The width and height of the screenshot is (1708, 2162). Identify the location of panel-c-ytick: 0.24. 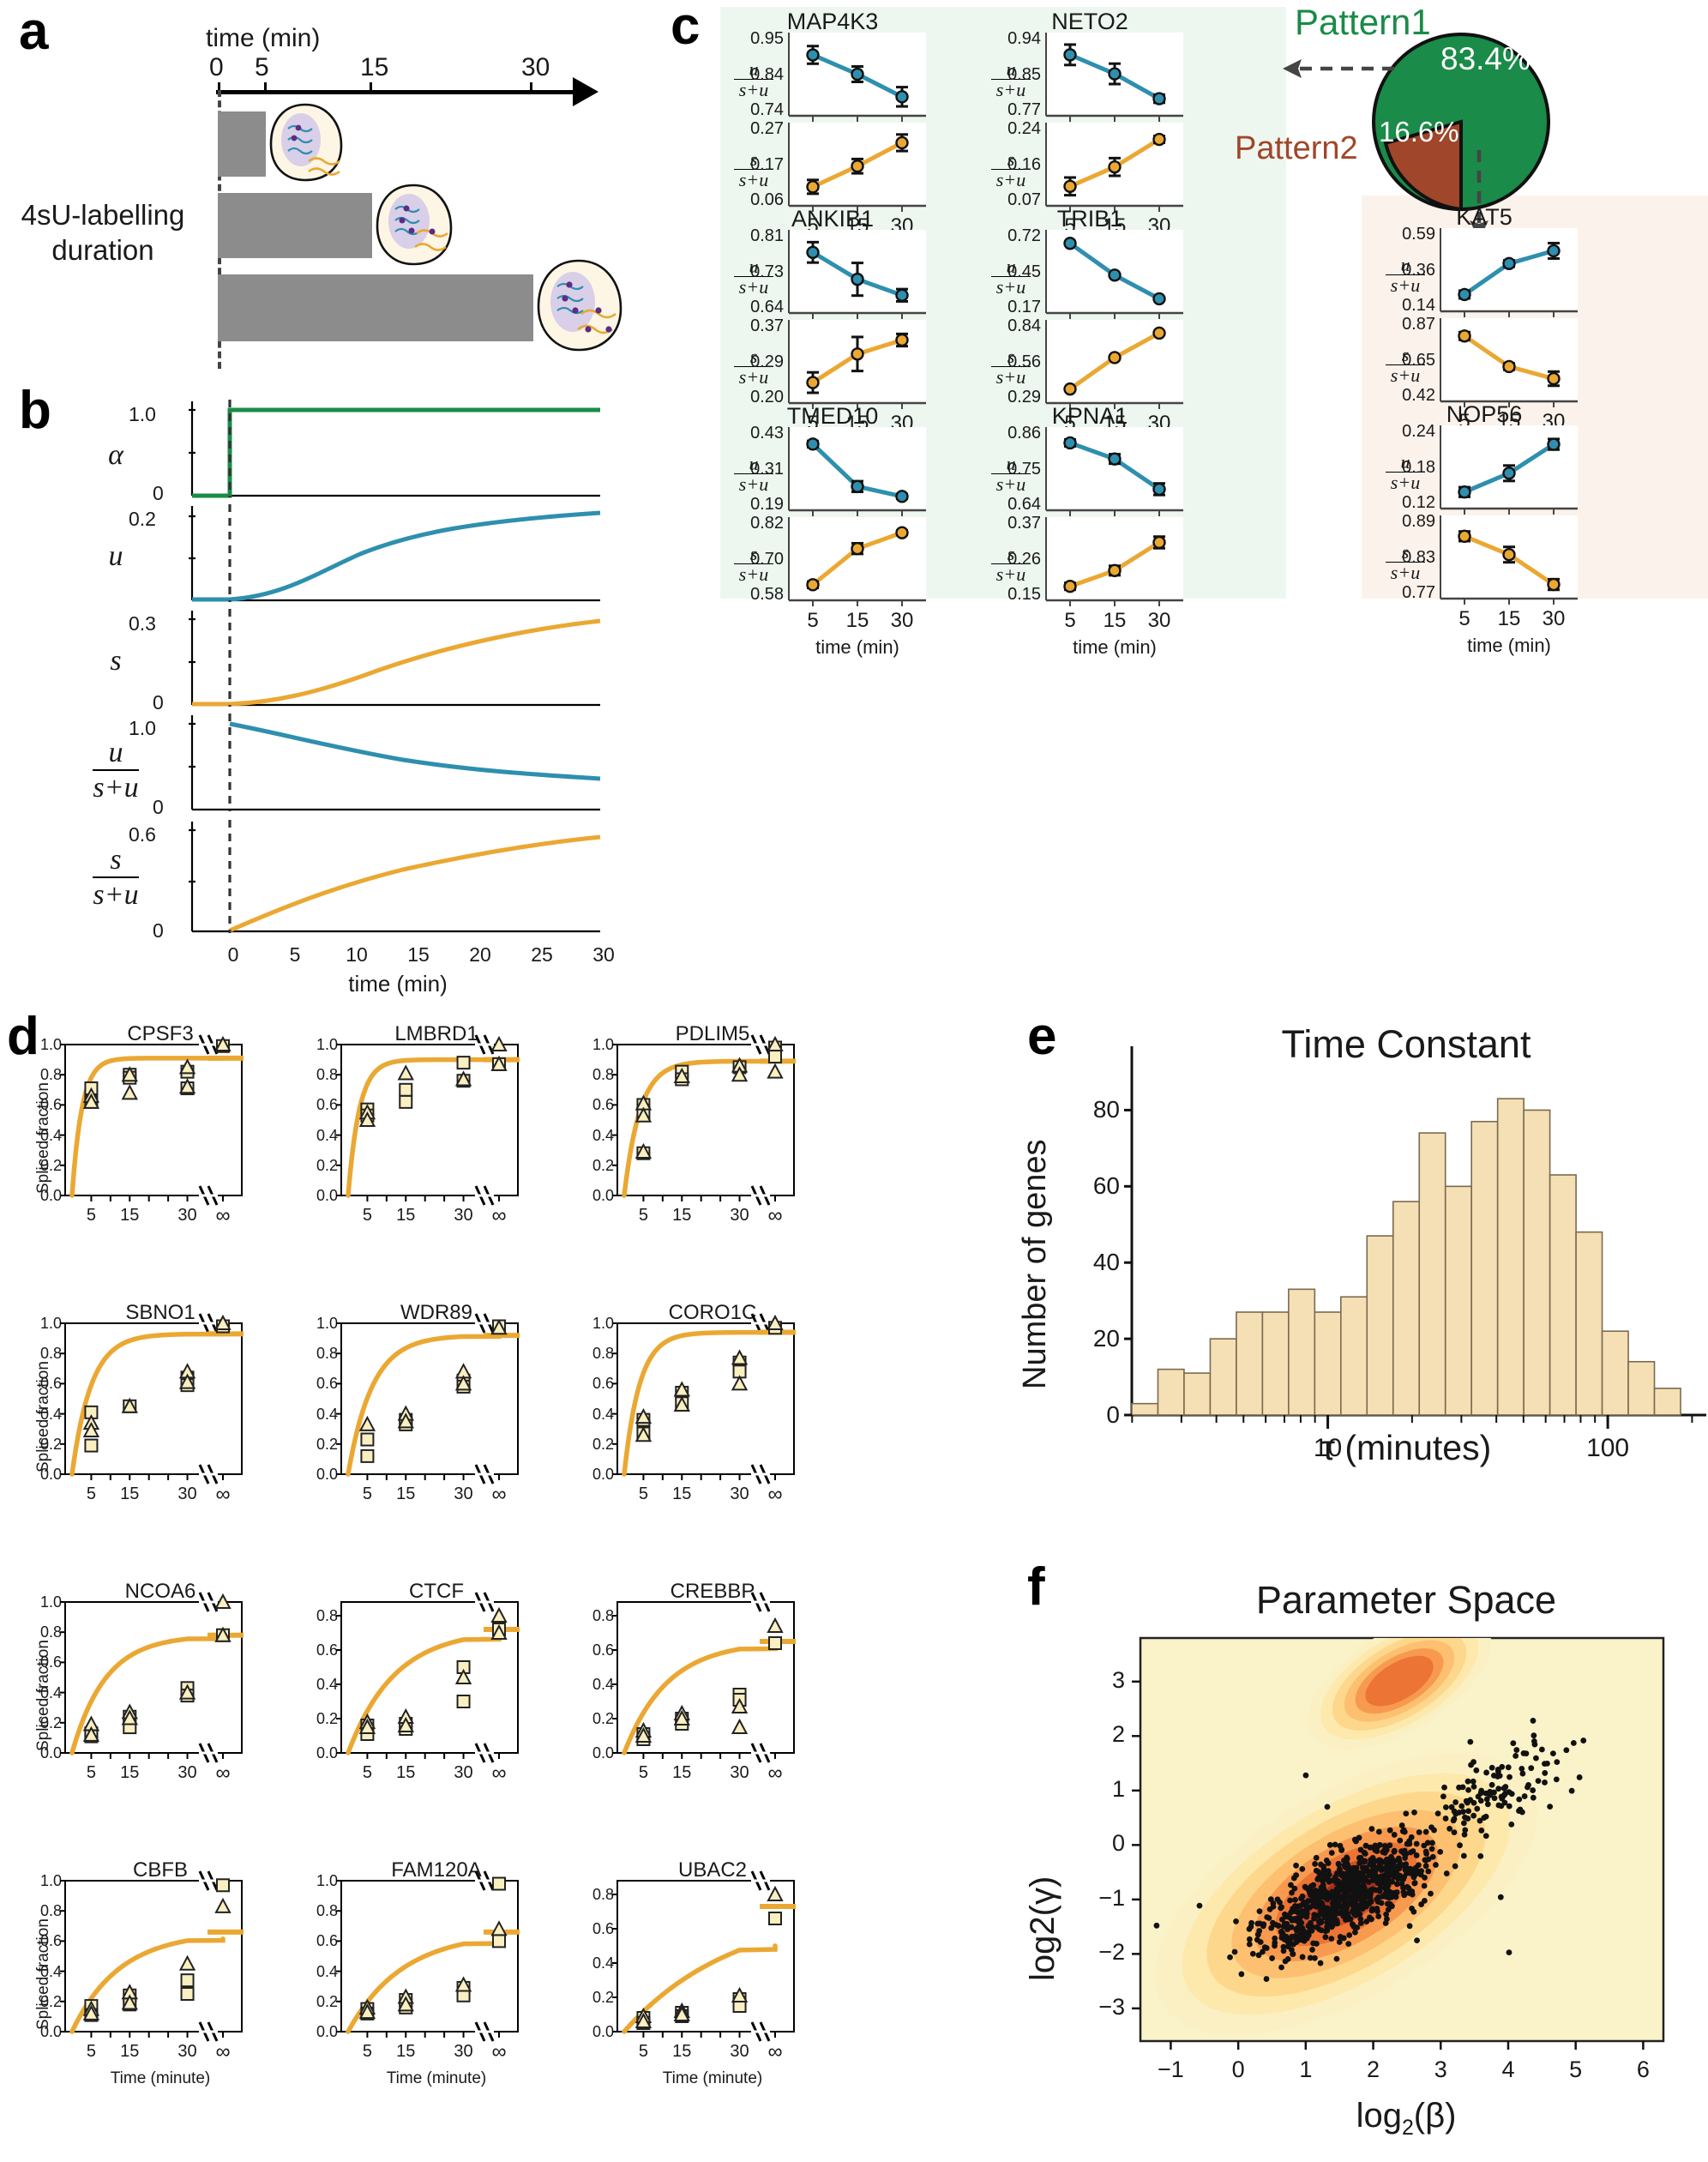
(1024, 128).